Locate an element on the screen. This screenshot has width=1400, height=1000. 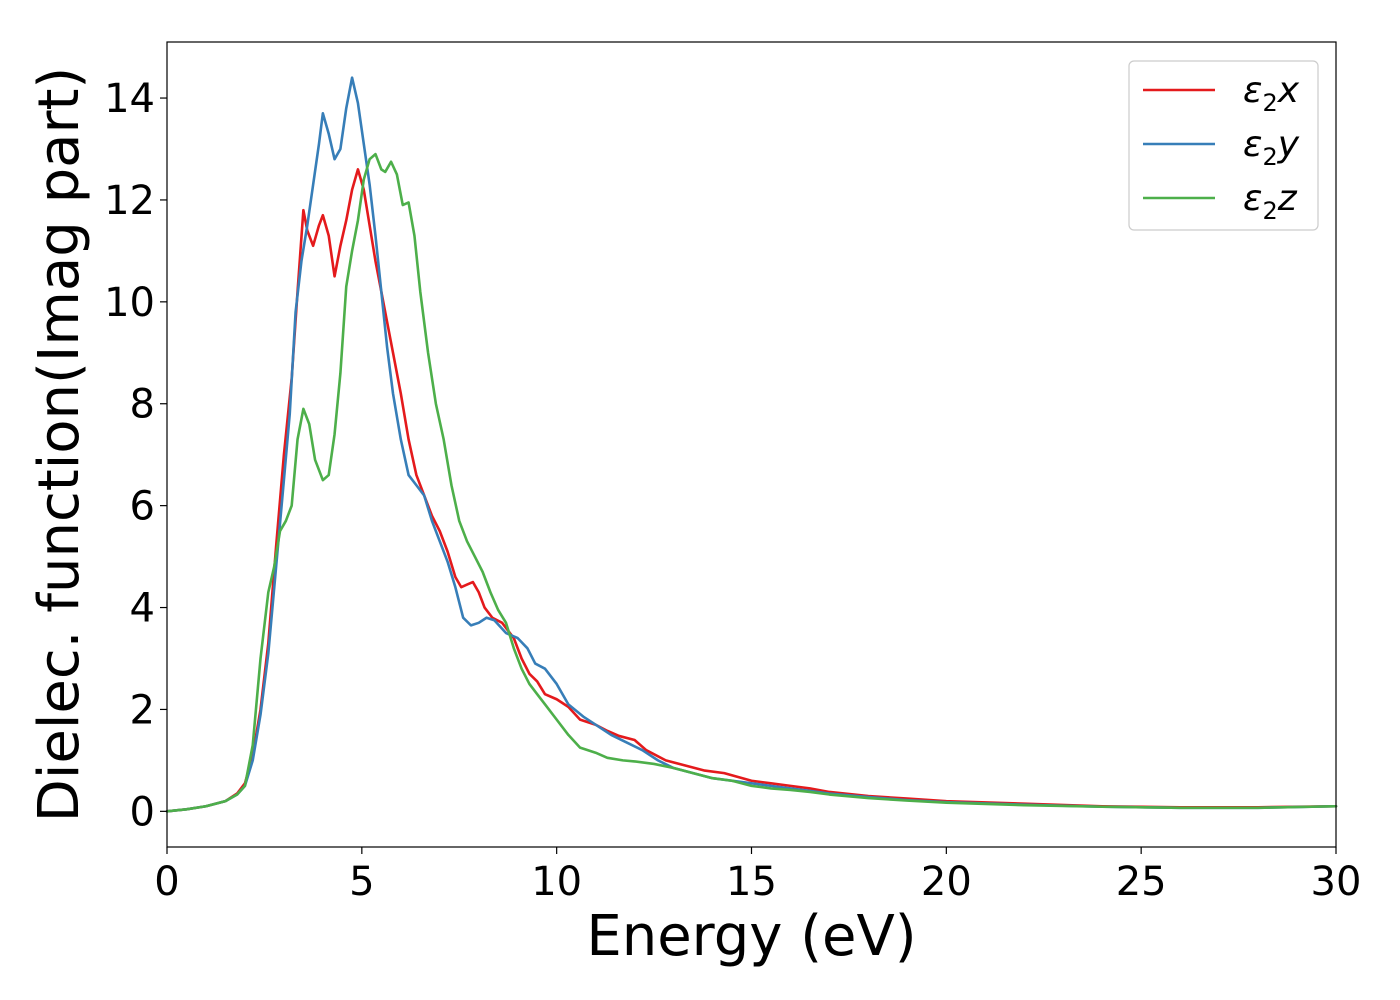
y-axis-label: Dielec. function(Imag part) is located at coordinates (59, 445).